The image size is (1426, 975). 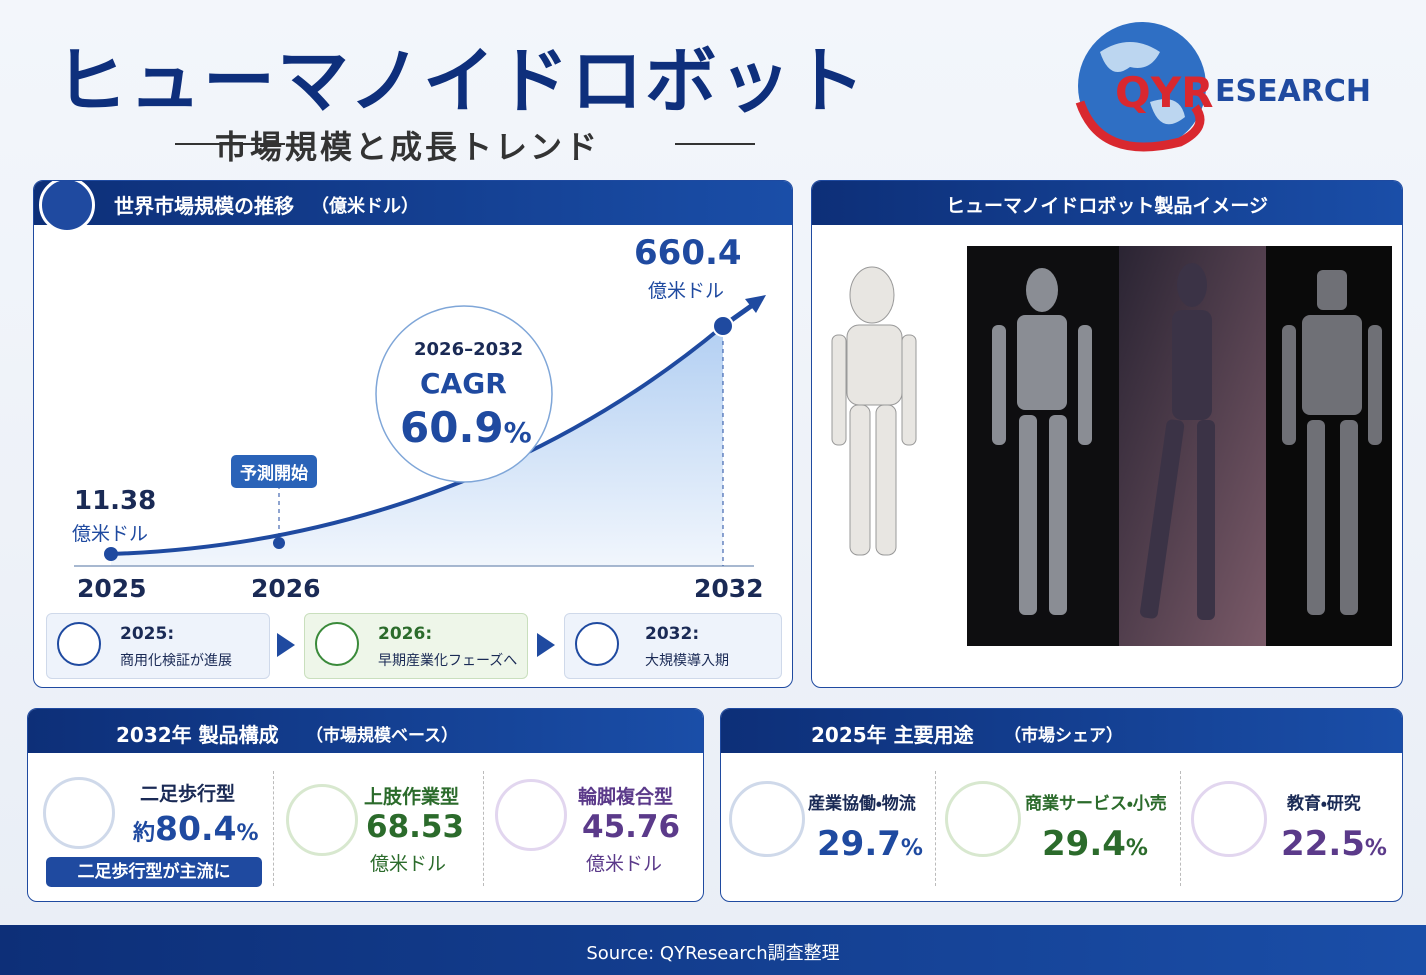 I want to click on logo, so click(x=1140, y=87).